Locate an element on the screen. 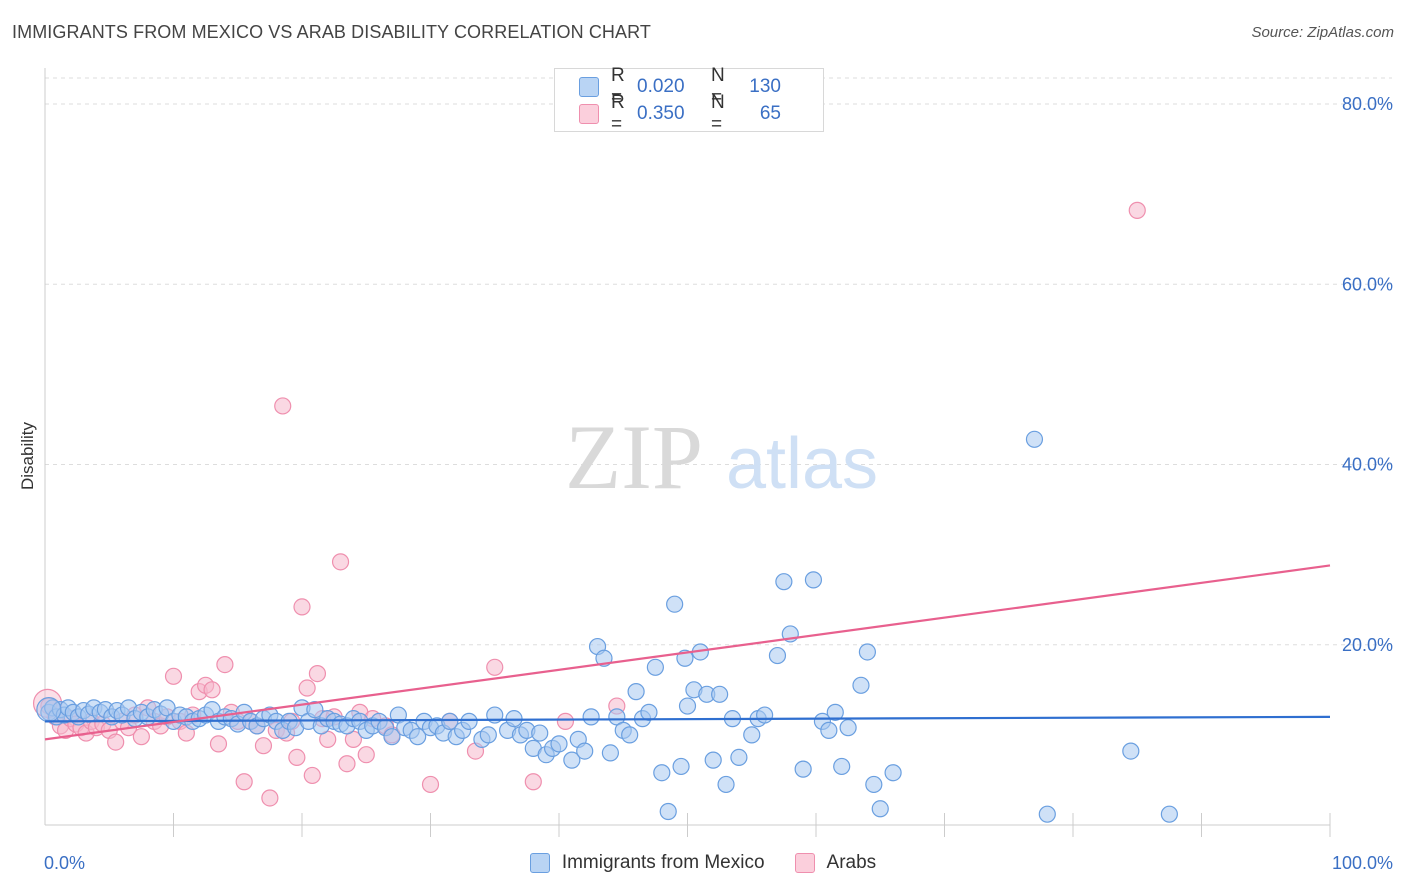  y-tick-label: 80.0% is located at coordinates (1367, 104).